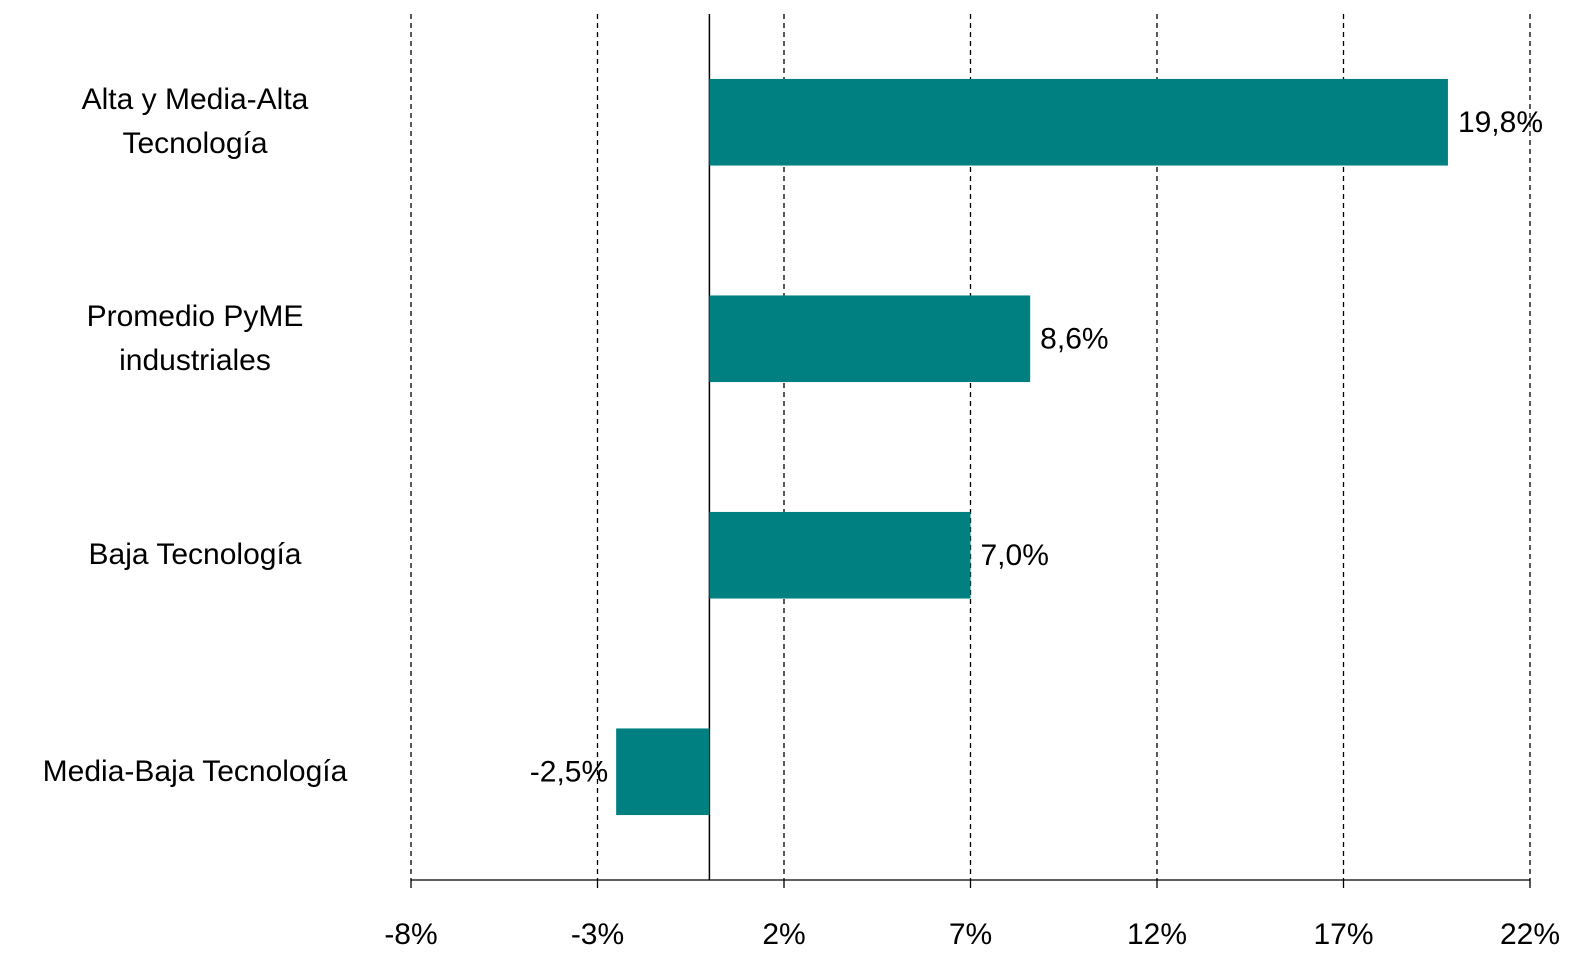 The height and width of the screenshot is (966, 1596). I want to click on x-tick-label: 7%, so click(970, 934).